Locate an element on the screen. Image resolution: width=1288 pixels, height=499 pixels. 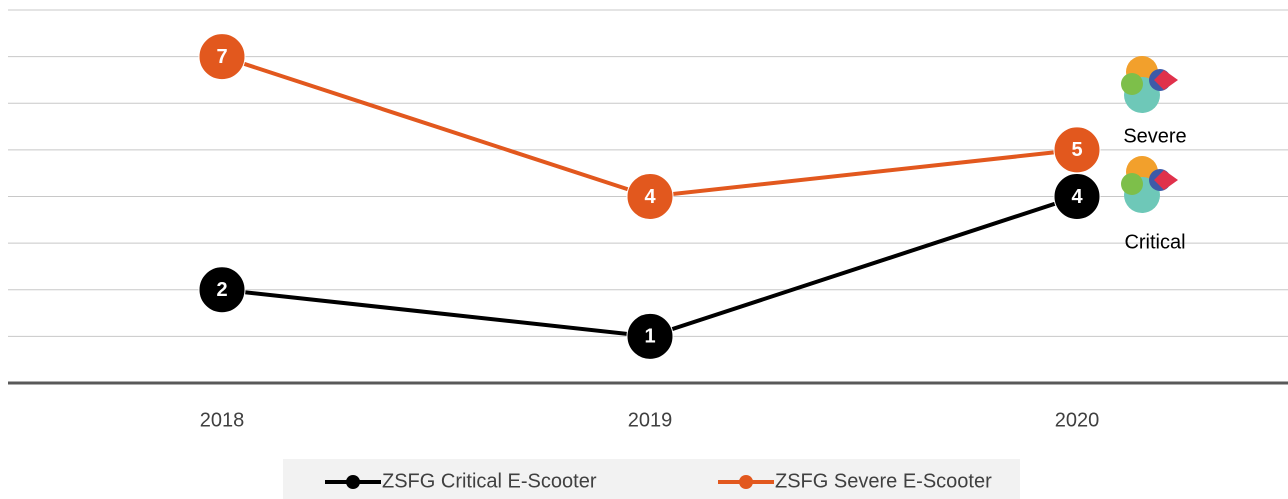
logo-critical is located at coordinates (1149, 184).